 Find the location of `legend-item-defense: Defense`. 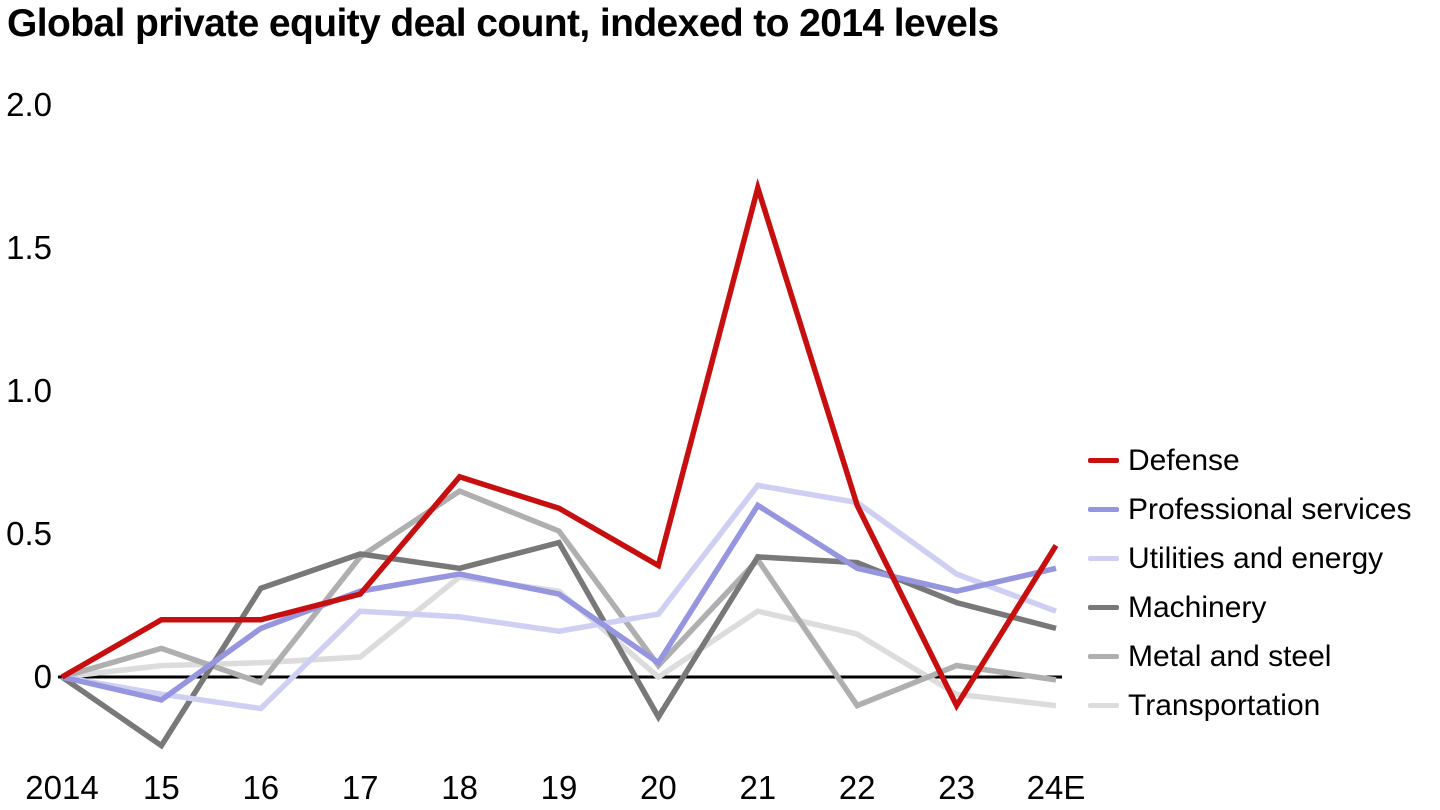

legend-item-defense: Defense is located at coordinates (1249, 460).